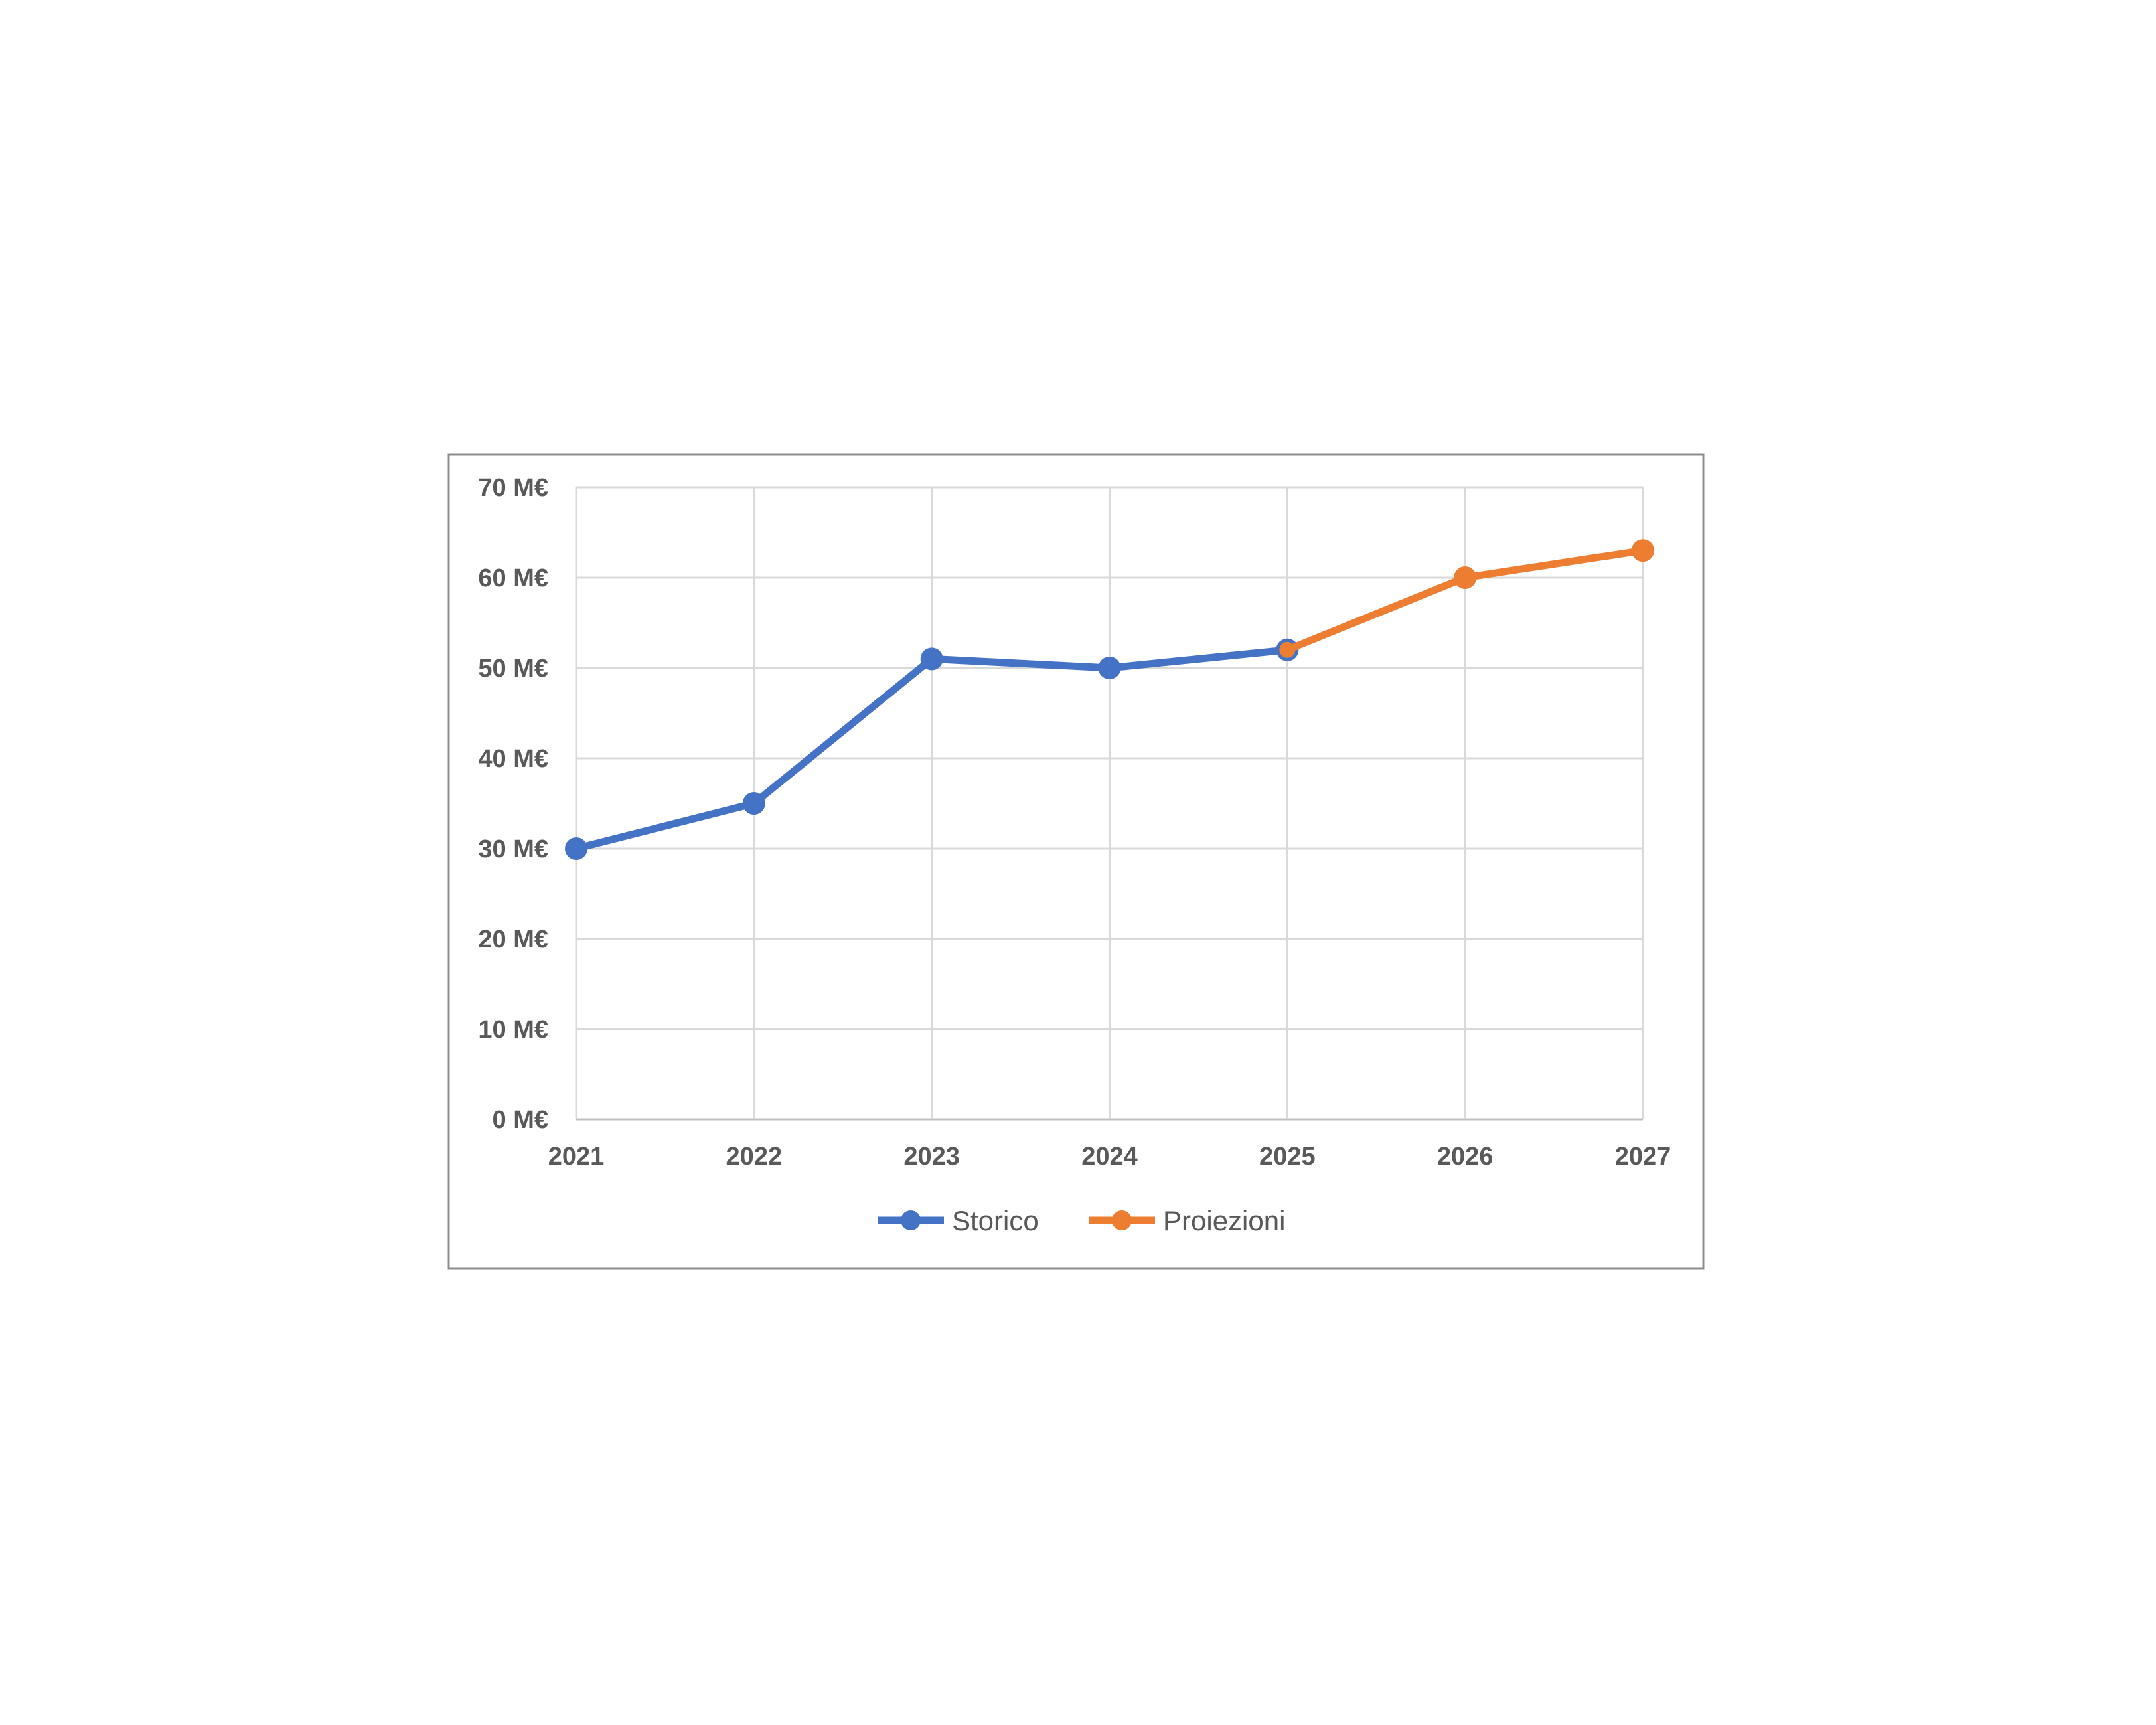 This screenshot has height=1725, width=2156. I want to click on legend-label: Storico, so click(996, 1220).